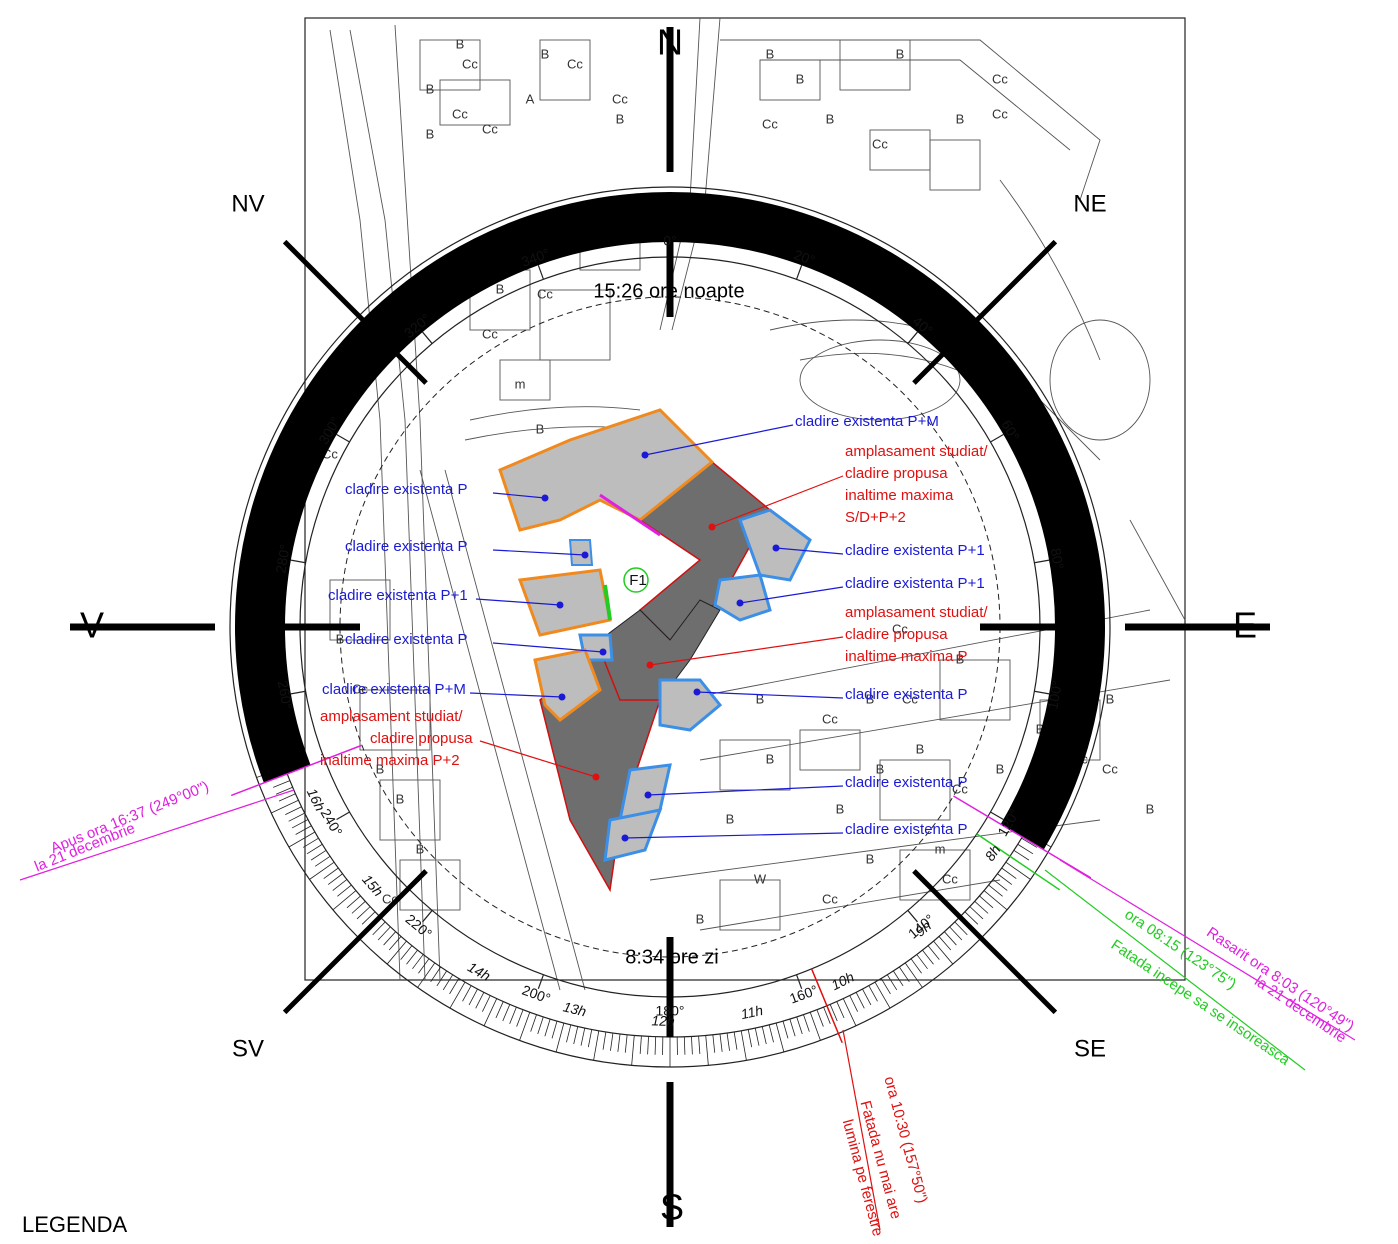  What do you see at coordinates (663, 1020) in the screenshot?
I see `hour-label: 12h` at bounding box center [663, 1020].